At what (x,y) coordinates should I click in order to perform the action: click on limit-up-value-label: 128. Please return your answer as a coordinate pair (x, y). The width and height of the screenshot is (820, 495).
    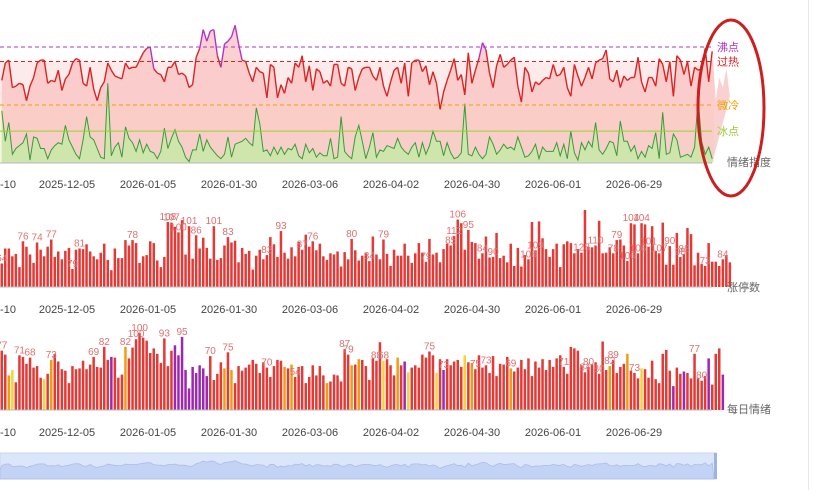
    Looking at the image, I should click on (581, 248).